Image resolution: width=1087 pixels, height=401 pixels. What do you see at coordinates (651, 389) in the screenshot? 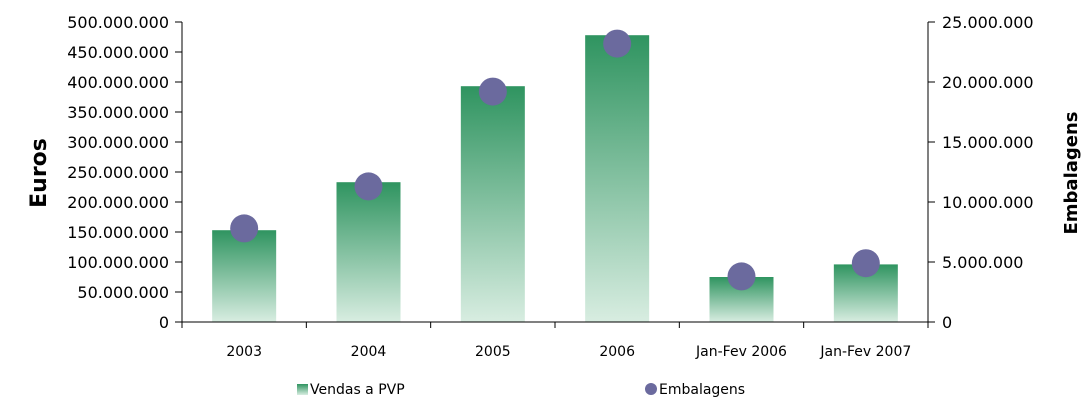
I see `legend-swatch-point` at bounding box center [651, 389].